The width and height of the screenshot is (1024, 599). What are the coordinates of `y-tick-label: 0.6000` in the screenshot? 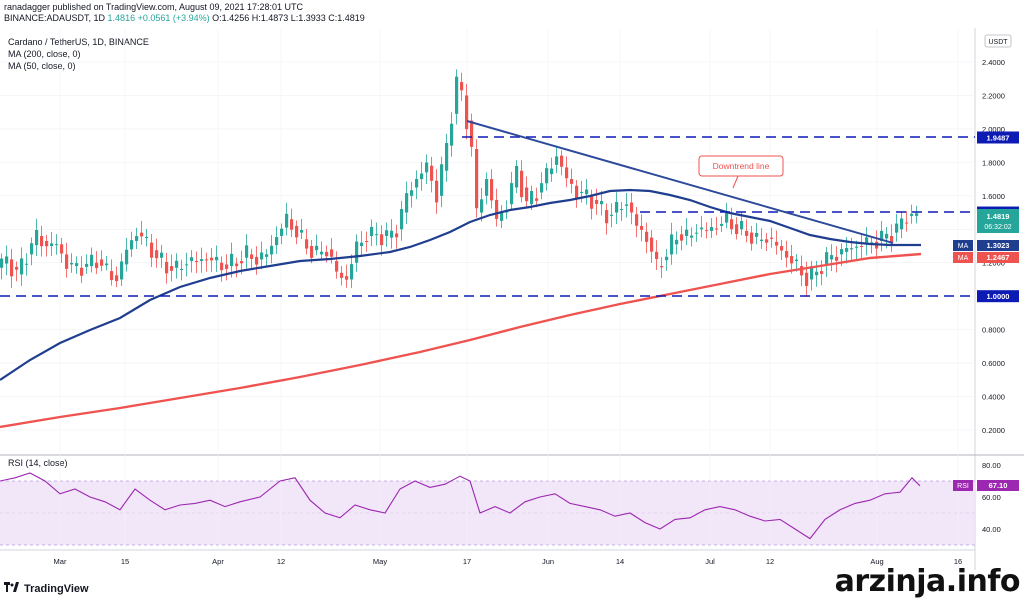 It's located at (993, 363).